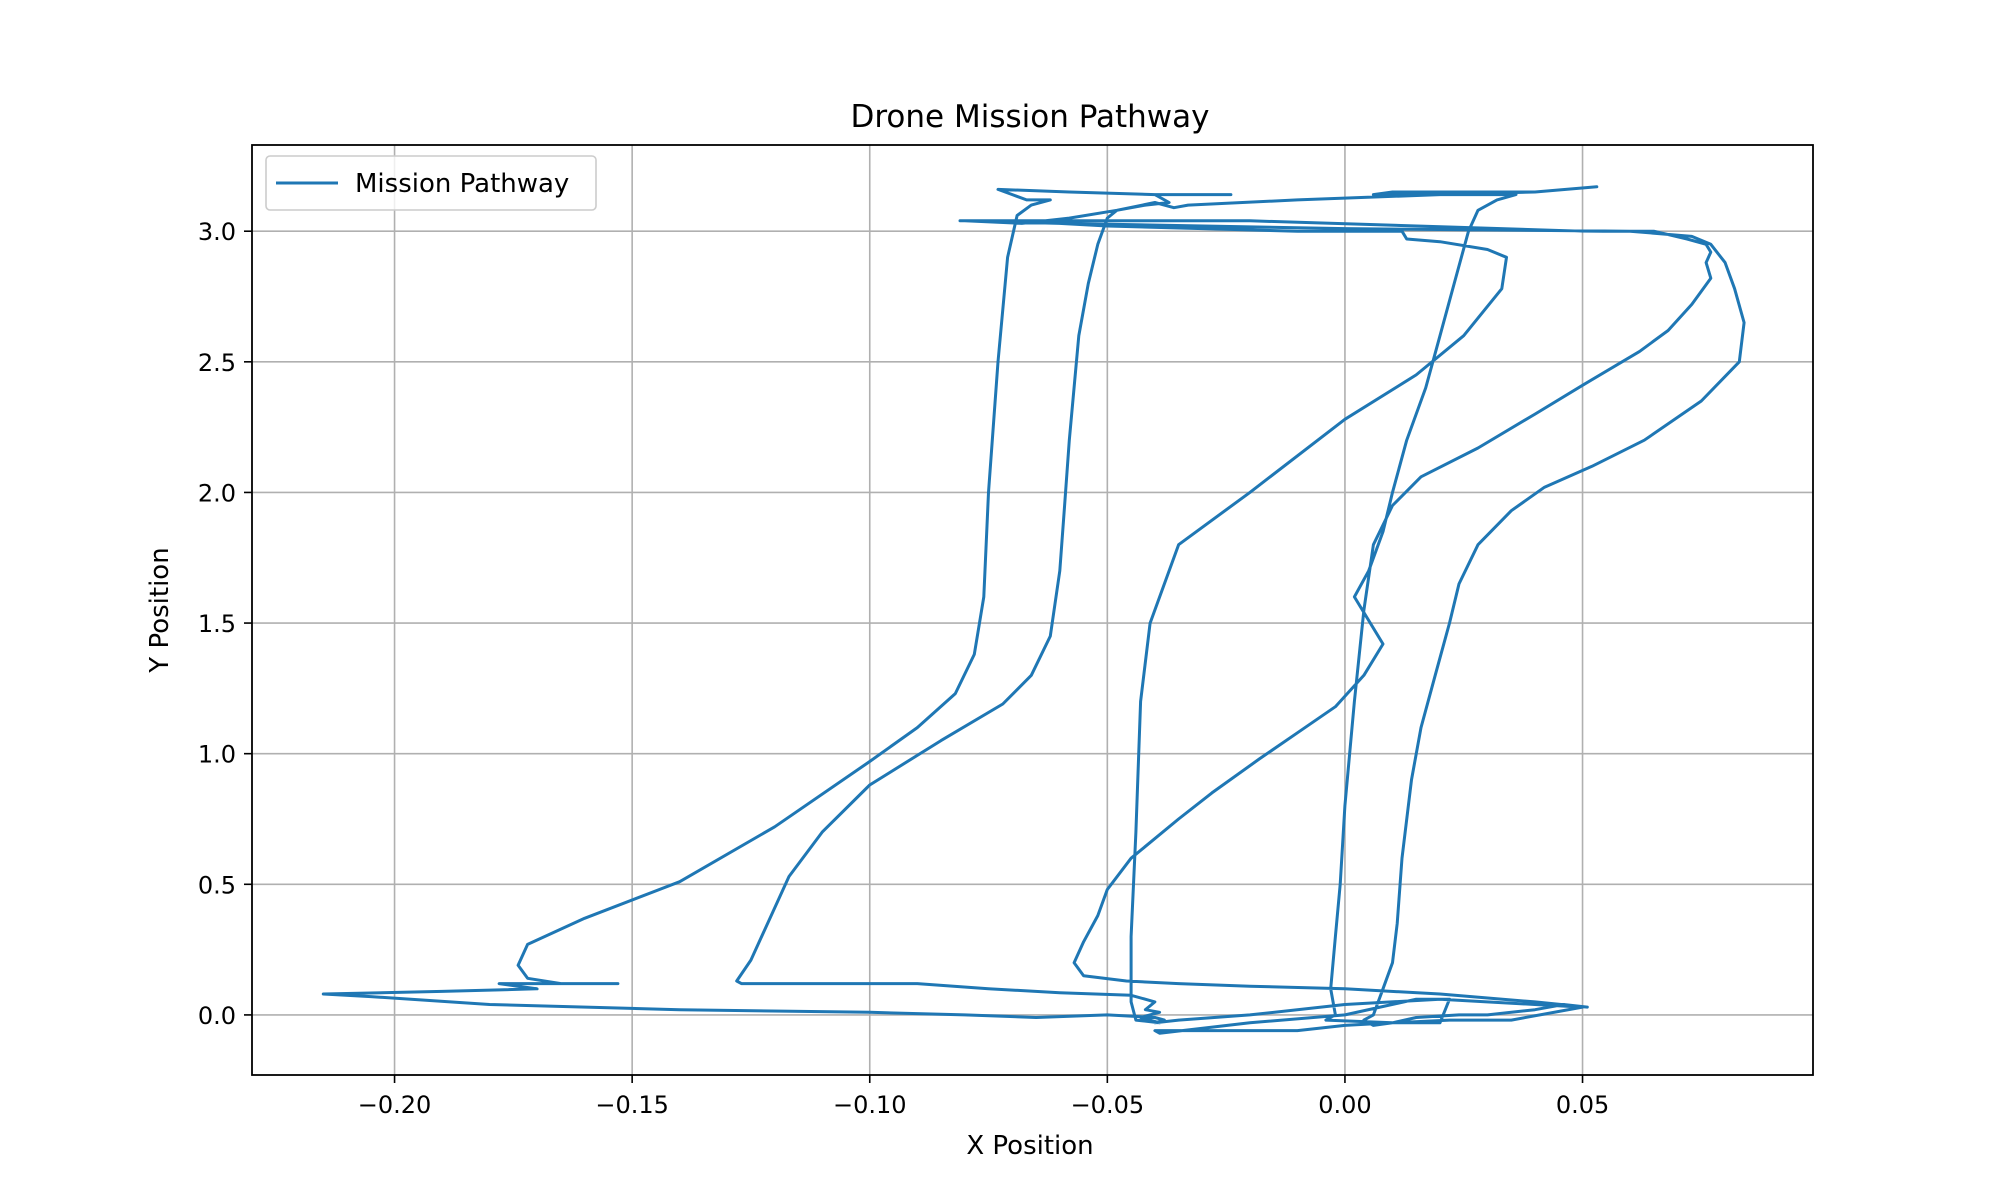 The height and width of the screenshot is (1200, 2000). Describe the element at coordinates (632, 1105) in the screenshot. I see `x-tick-label: −0.15` at that location.